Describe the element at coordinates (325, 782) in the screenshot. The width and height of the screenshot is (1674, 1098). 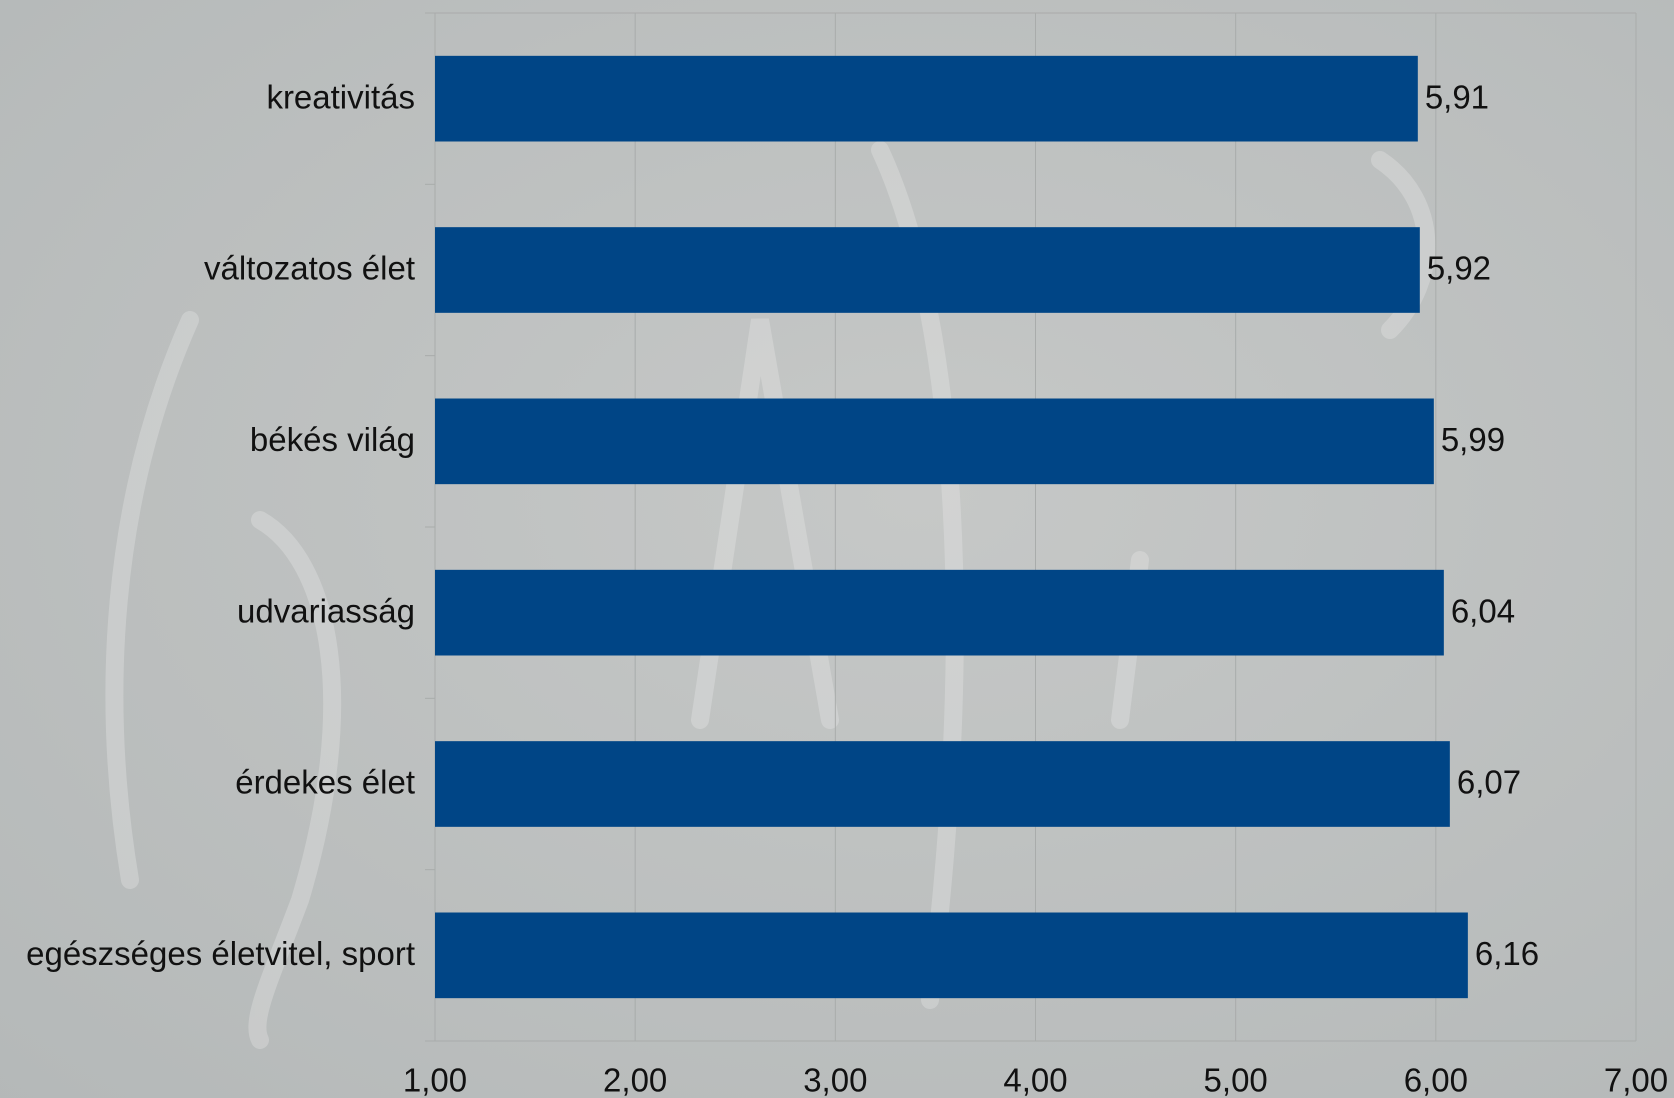
I see `y-tick-label: érdekes élet` at that location.